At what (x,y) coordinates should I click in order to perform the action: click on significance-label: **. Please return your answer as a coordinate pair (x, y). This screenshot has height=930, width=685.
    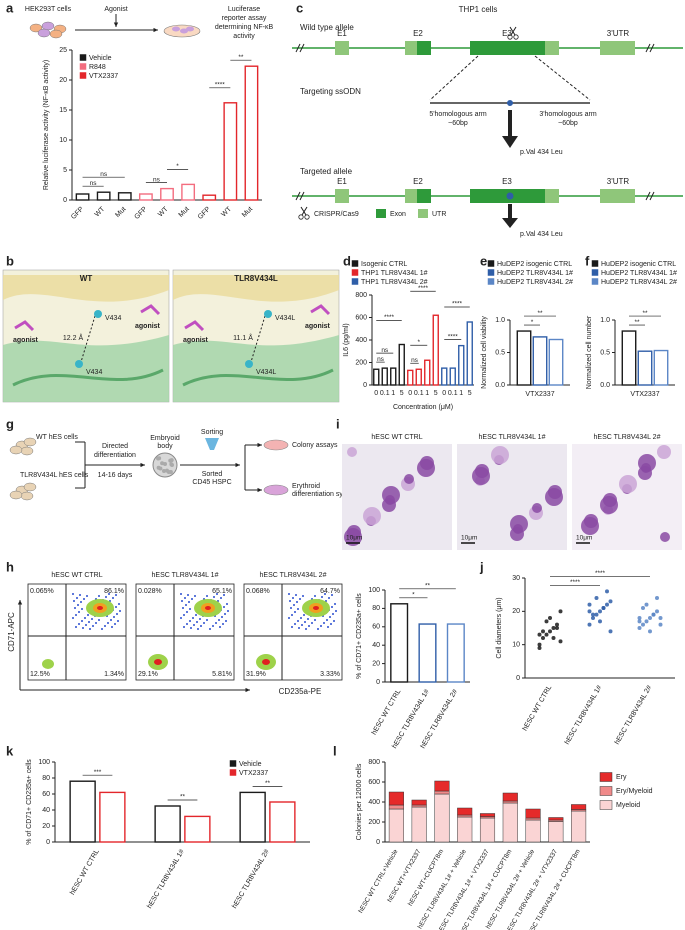
    Looking at the image, I should click on (183, 797).